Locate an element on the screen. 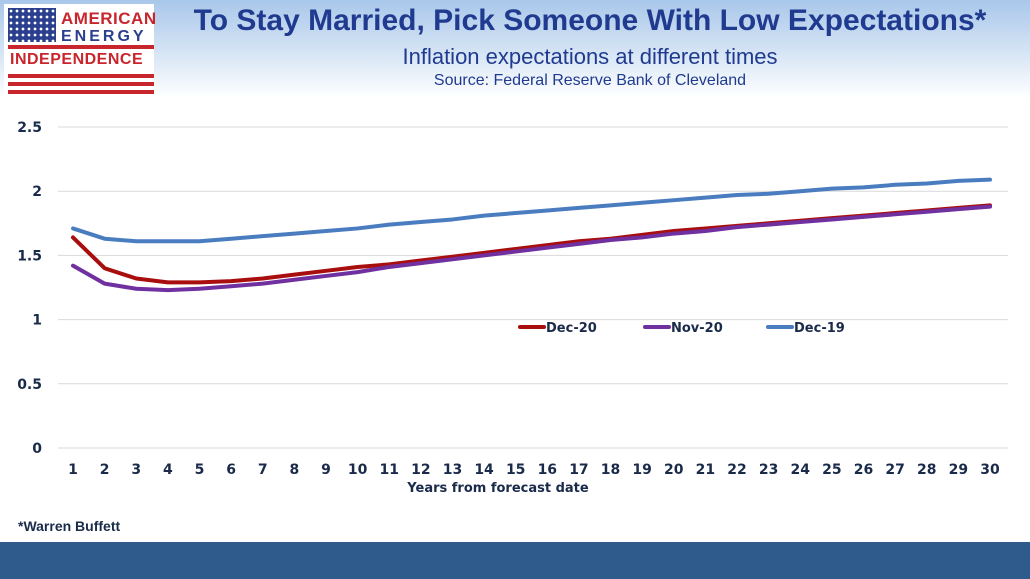 The width and height of the screenshot is (1030, 579). y-tick-label: 2.5 is located at coordinates (29, 128).